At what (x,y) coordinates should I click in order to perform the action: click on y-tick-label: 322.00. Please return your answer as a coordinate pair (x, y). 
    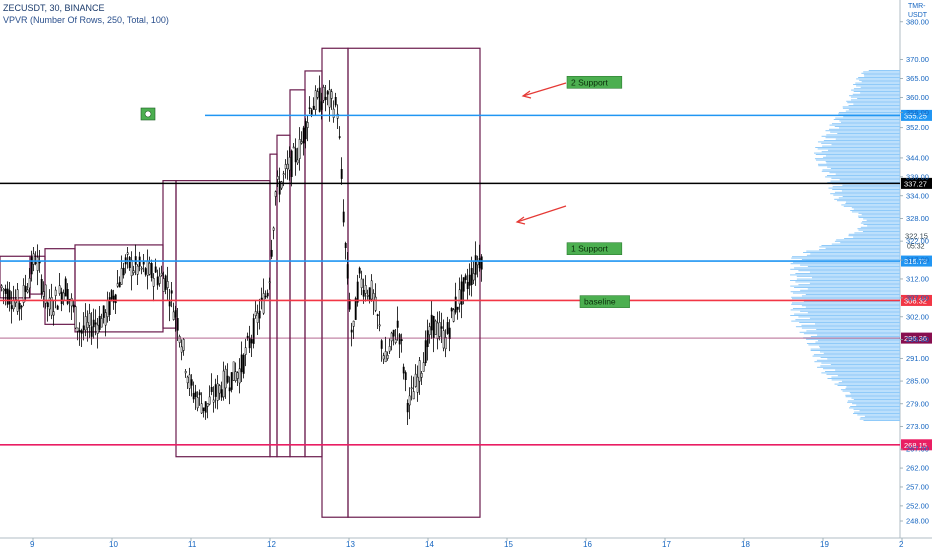
    Looking at the image, I should click on (917, 241).